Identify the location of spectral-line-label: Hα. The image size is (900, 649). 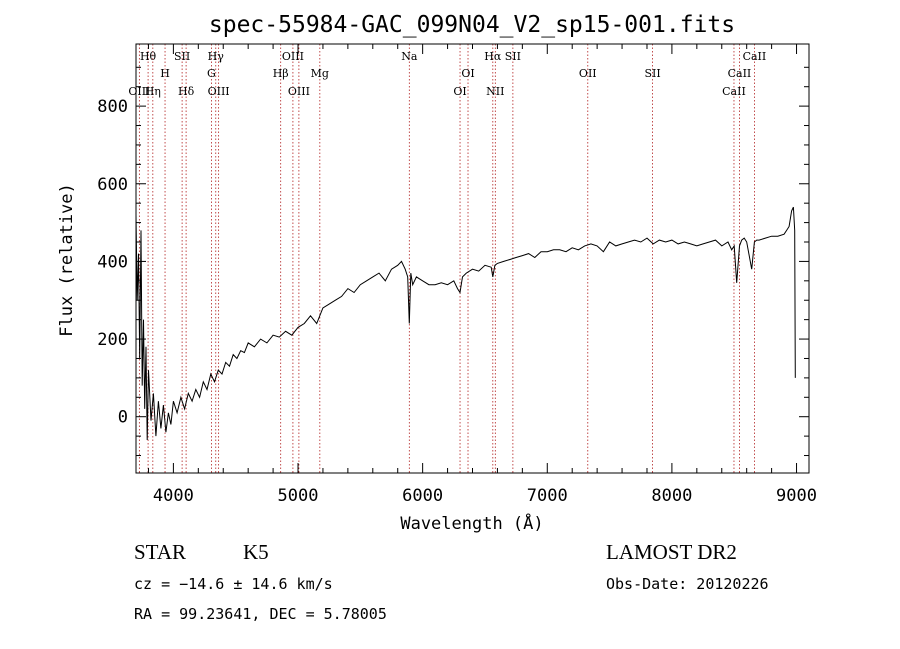
(493, 56).